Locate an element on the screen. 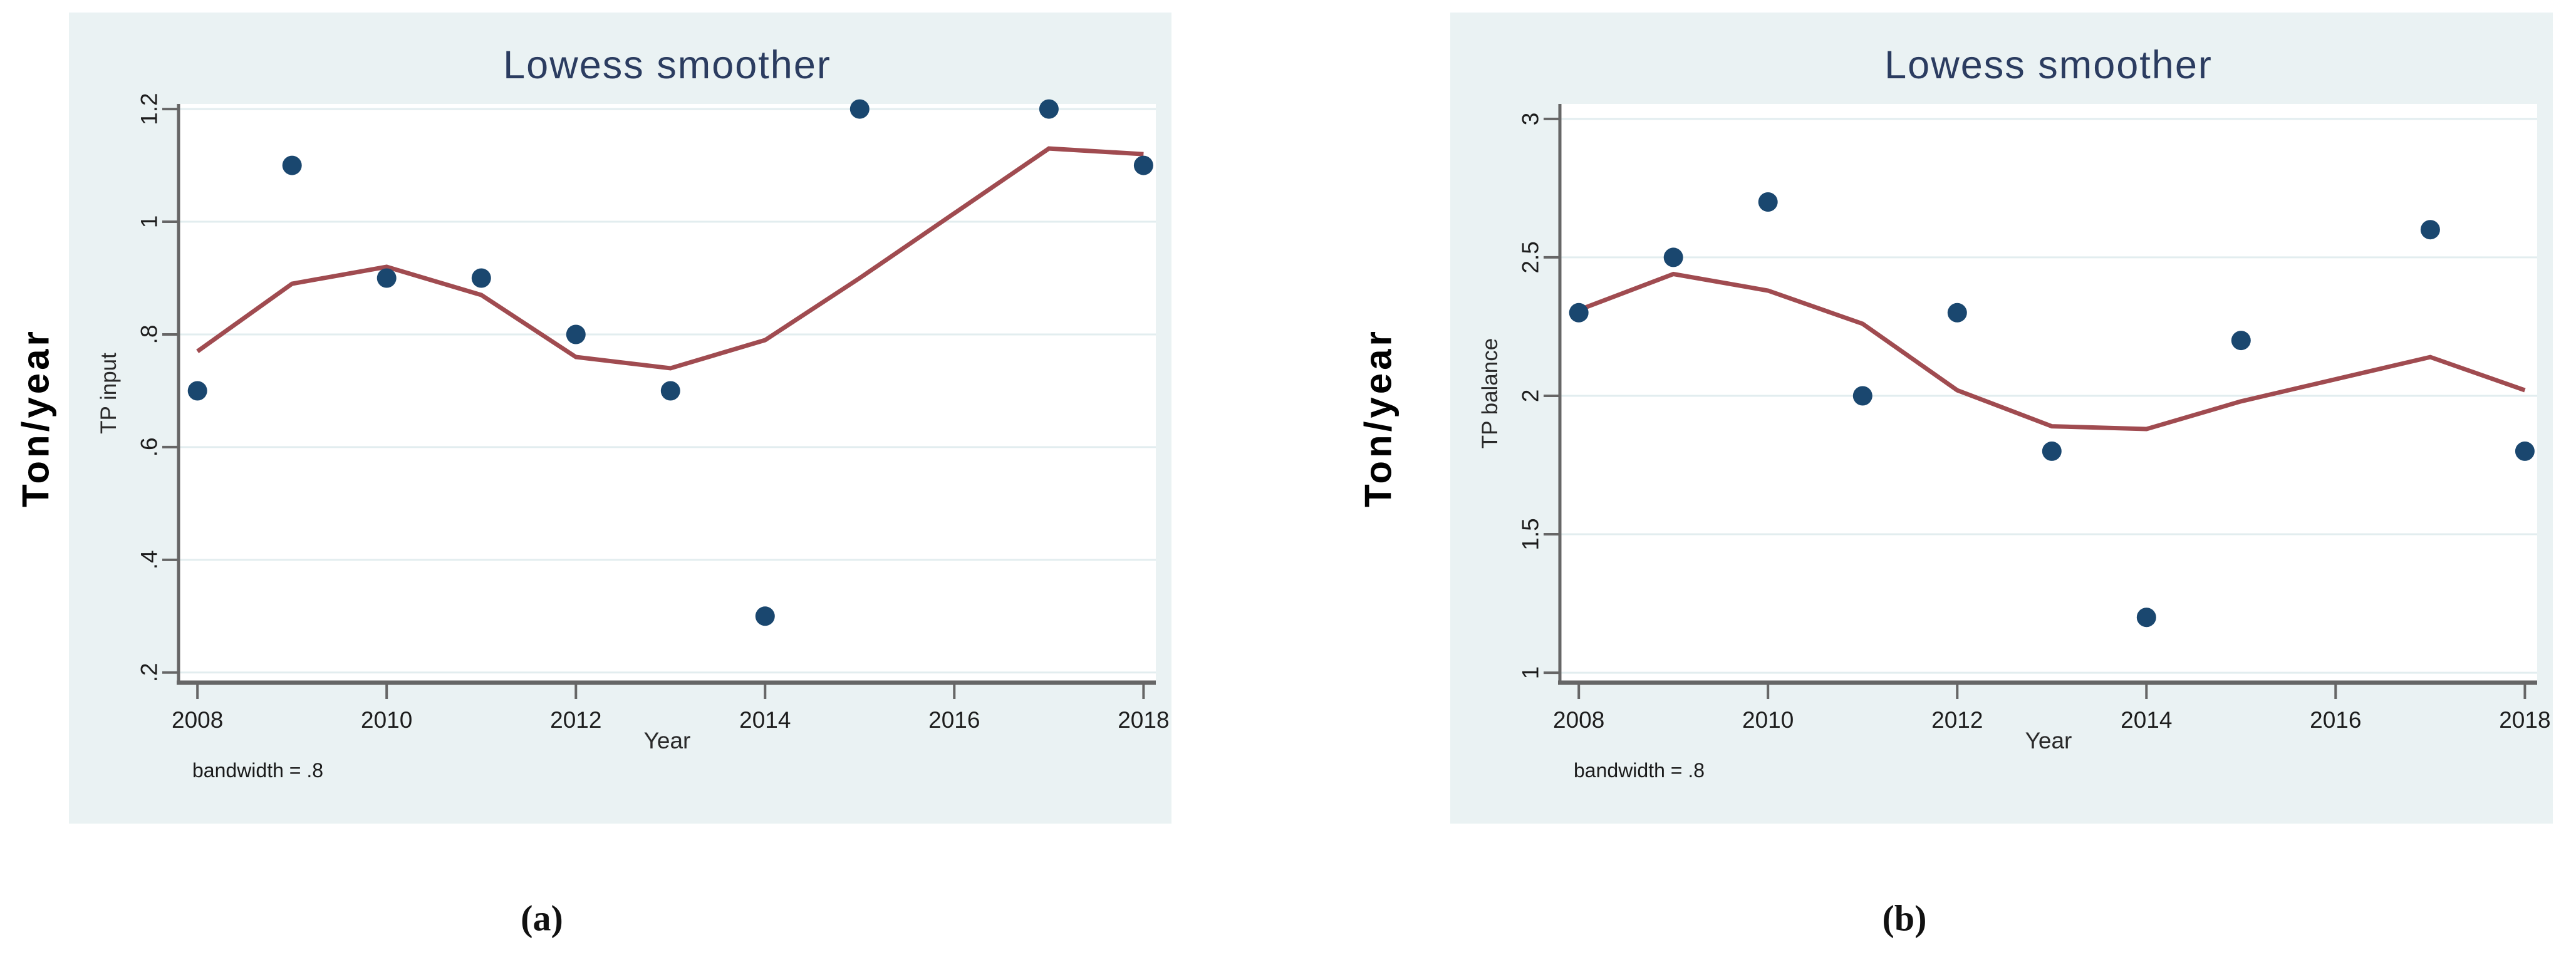 This screenshot has width=2576, height=957. y-tick-label: .4 is located at coordinates (149, 559).